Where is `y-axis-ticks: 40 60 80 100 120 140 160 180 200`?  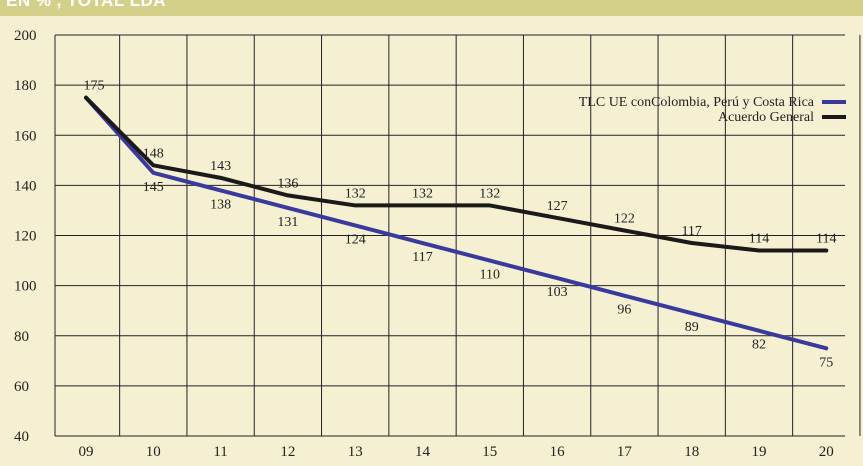
y-axis-ticks: 40 60 80 100 120 140 160 180 200 is located at coordinates (25, 236).